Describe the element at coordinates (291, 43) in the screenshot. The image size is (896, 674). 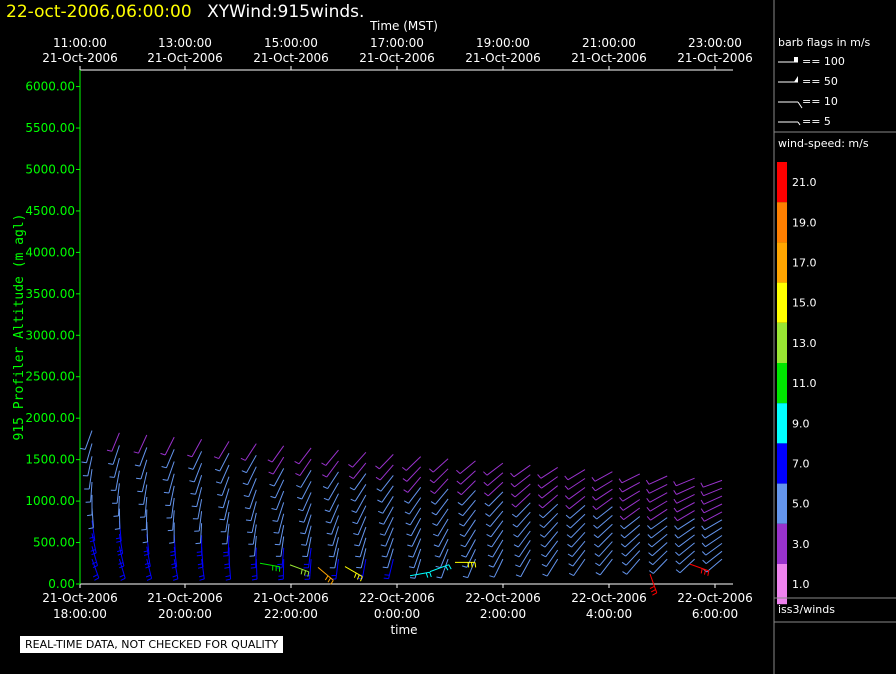
I see `top-tick-time: 15:00:00` at that location.